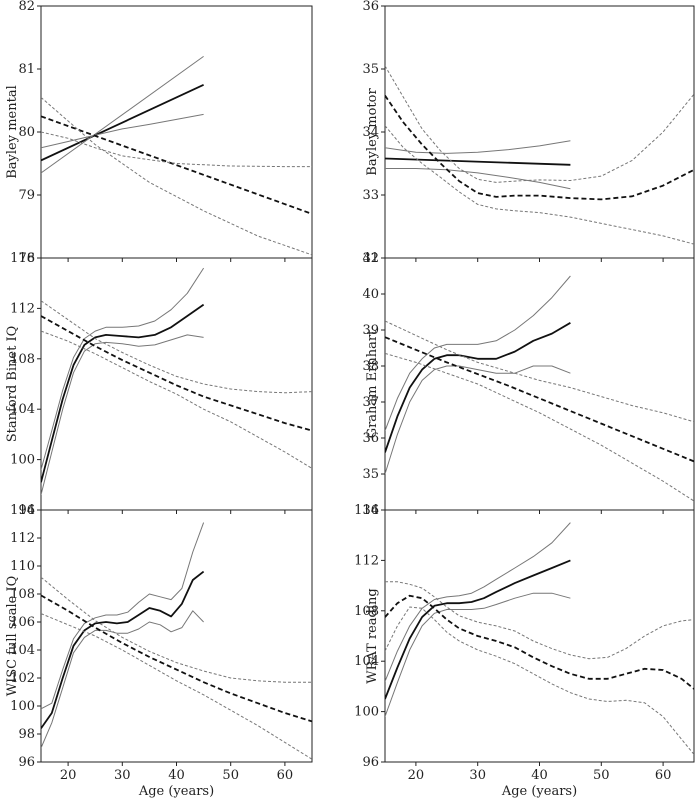 This screenshot has width=695, height=800. What do you see at coordinates (372, 635) in the screenshot?
I see `y-axis-label: WRAT reading` at bounding box center [372, 635].